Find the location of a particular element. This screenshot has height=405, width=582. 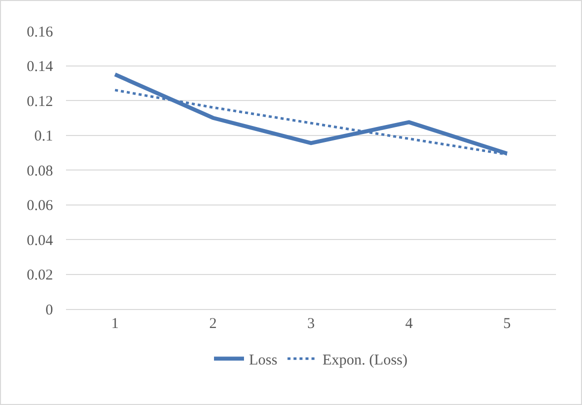

x-tick-label: 4 is located at coordinates (409, 324).